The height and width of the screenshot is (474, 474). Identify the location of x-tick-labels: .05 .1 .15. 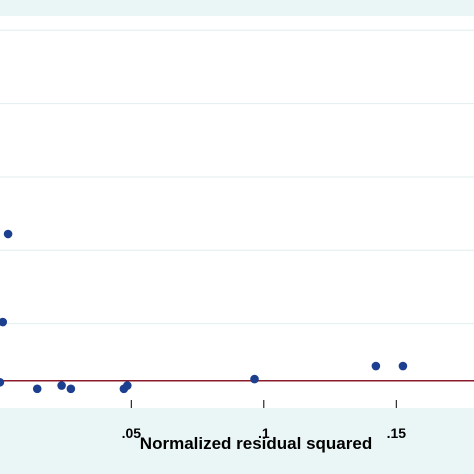
(264, 433).